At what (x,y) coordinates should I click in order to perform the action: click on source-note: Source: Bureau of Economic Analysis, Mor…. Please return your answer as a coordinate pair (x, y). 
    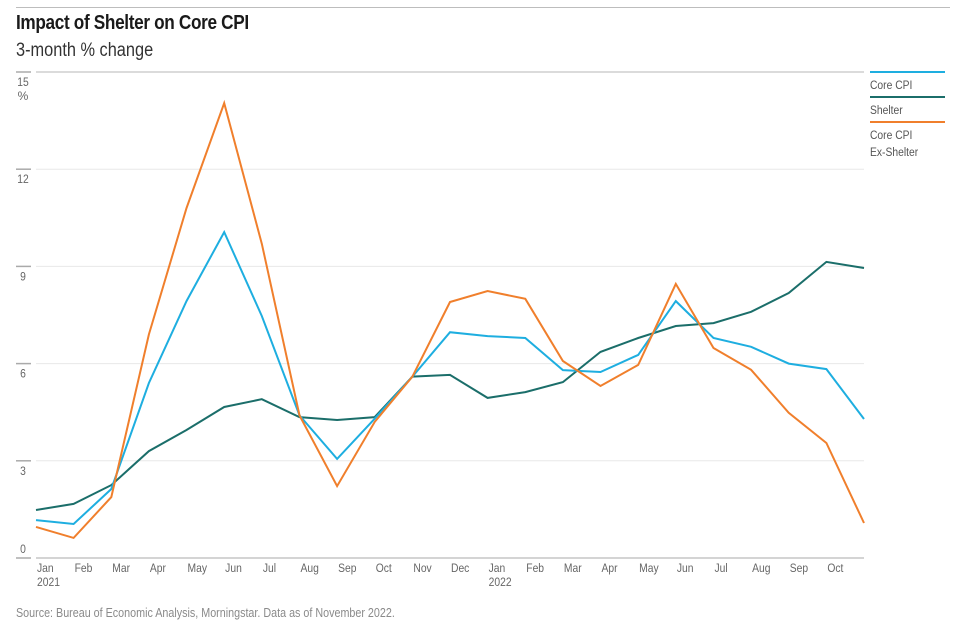
    Looking at the image, I should click on (205, 613).